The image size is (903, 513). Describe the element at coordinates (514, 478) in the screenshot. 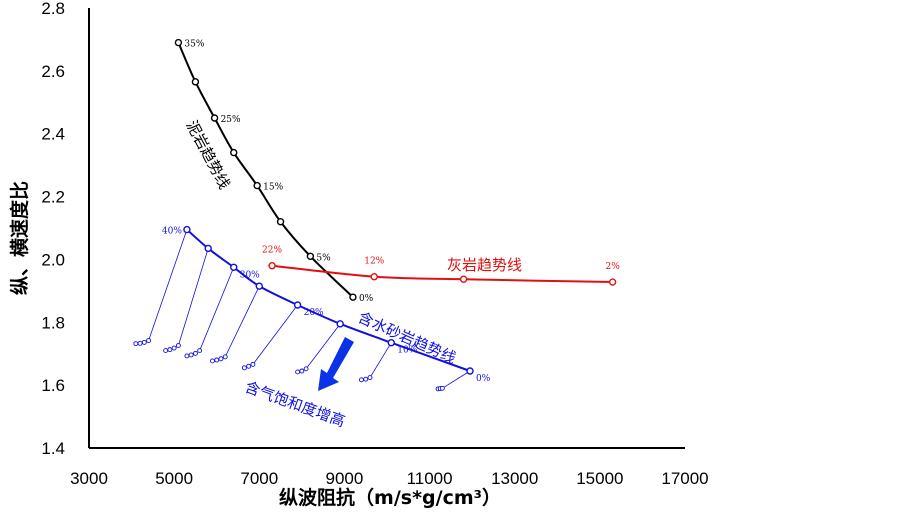

I see `x-tick-label: 13000` at that location.